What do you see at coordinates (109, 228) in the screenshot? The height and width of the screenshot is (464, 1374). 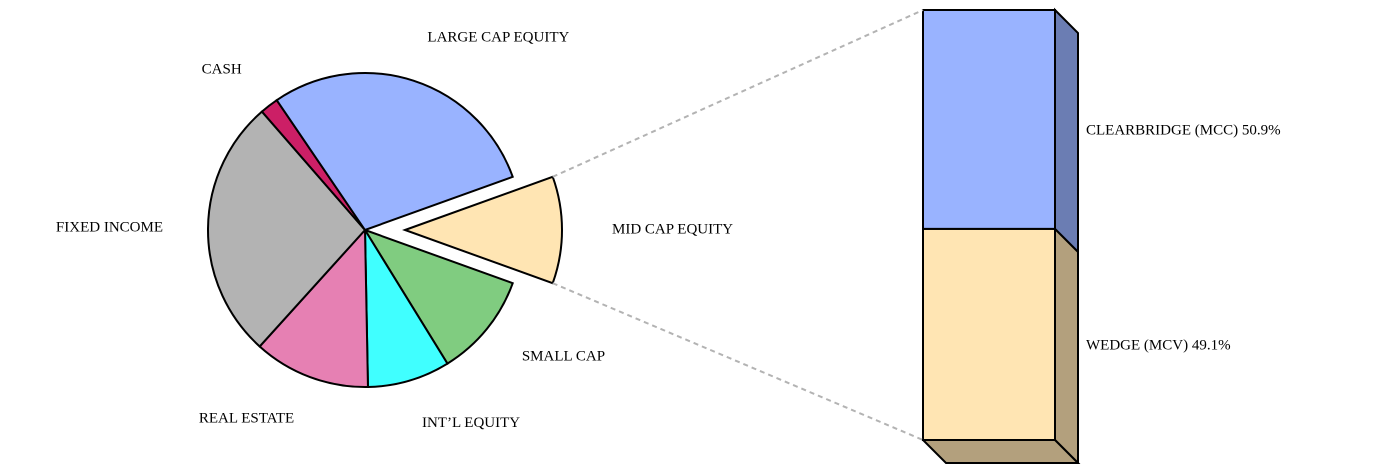 I see `slice-label: FIXED INCOME` at bounding box center [109, 228].